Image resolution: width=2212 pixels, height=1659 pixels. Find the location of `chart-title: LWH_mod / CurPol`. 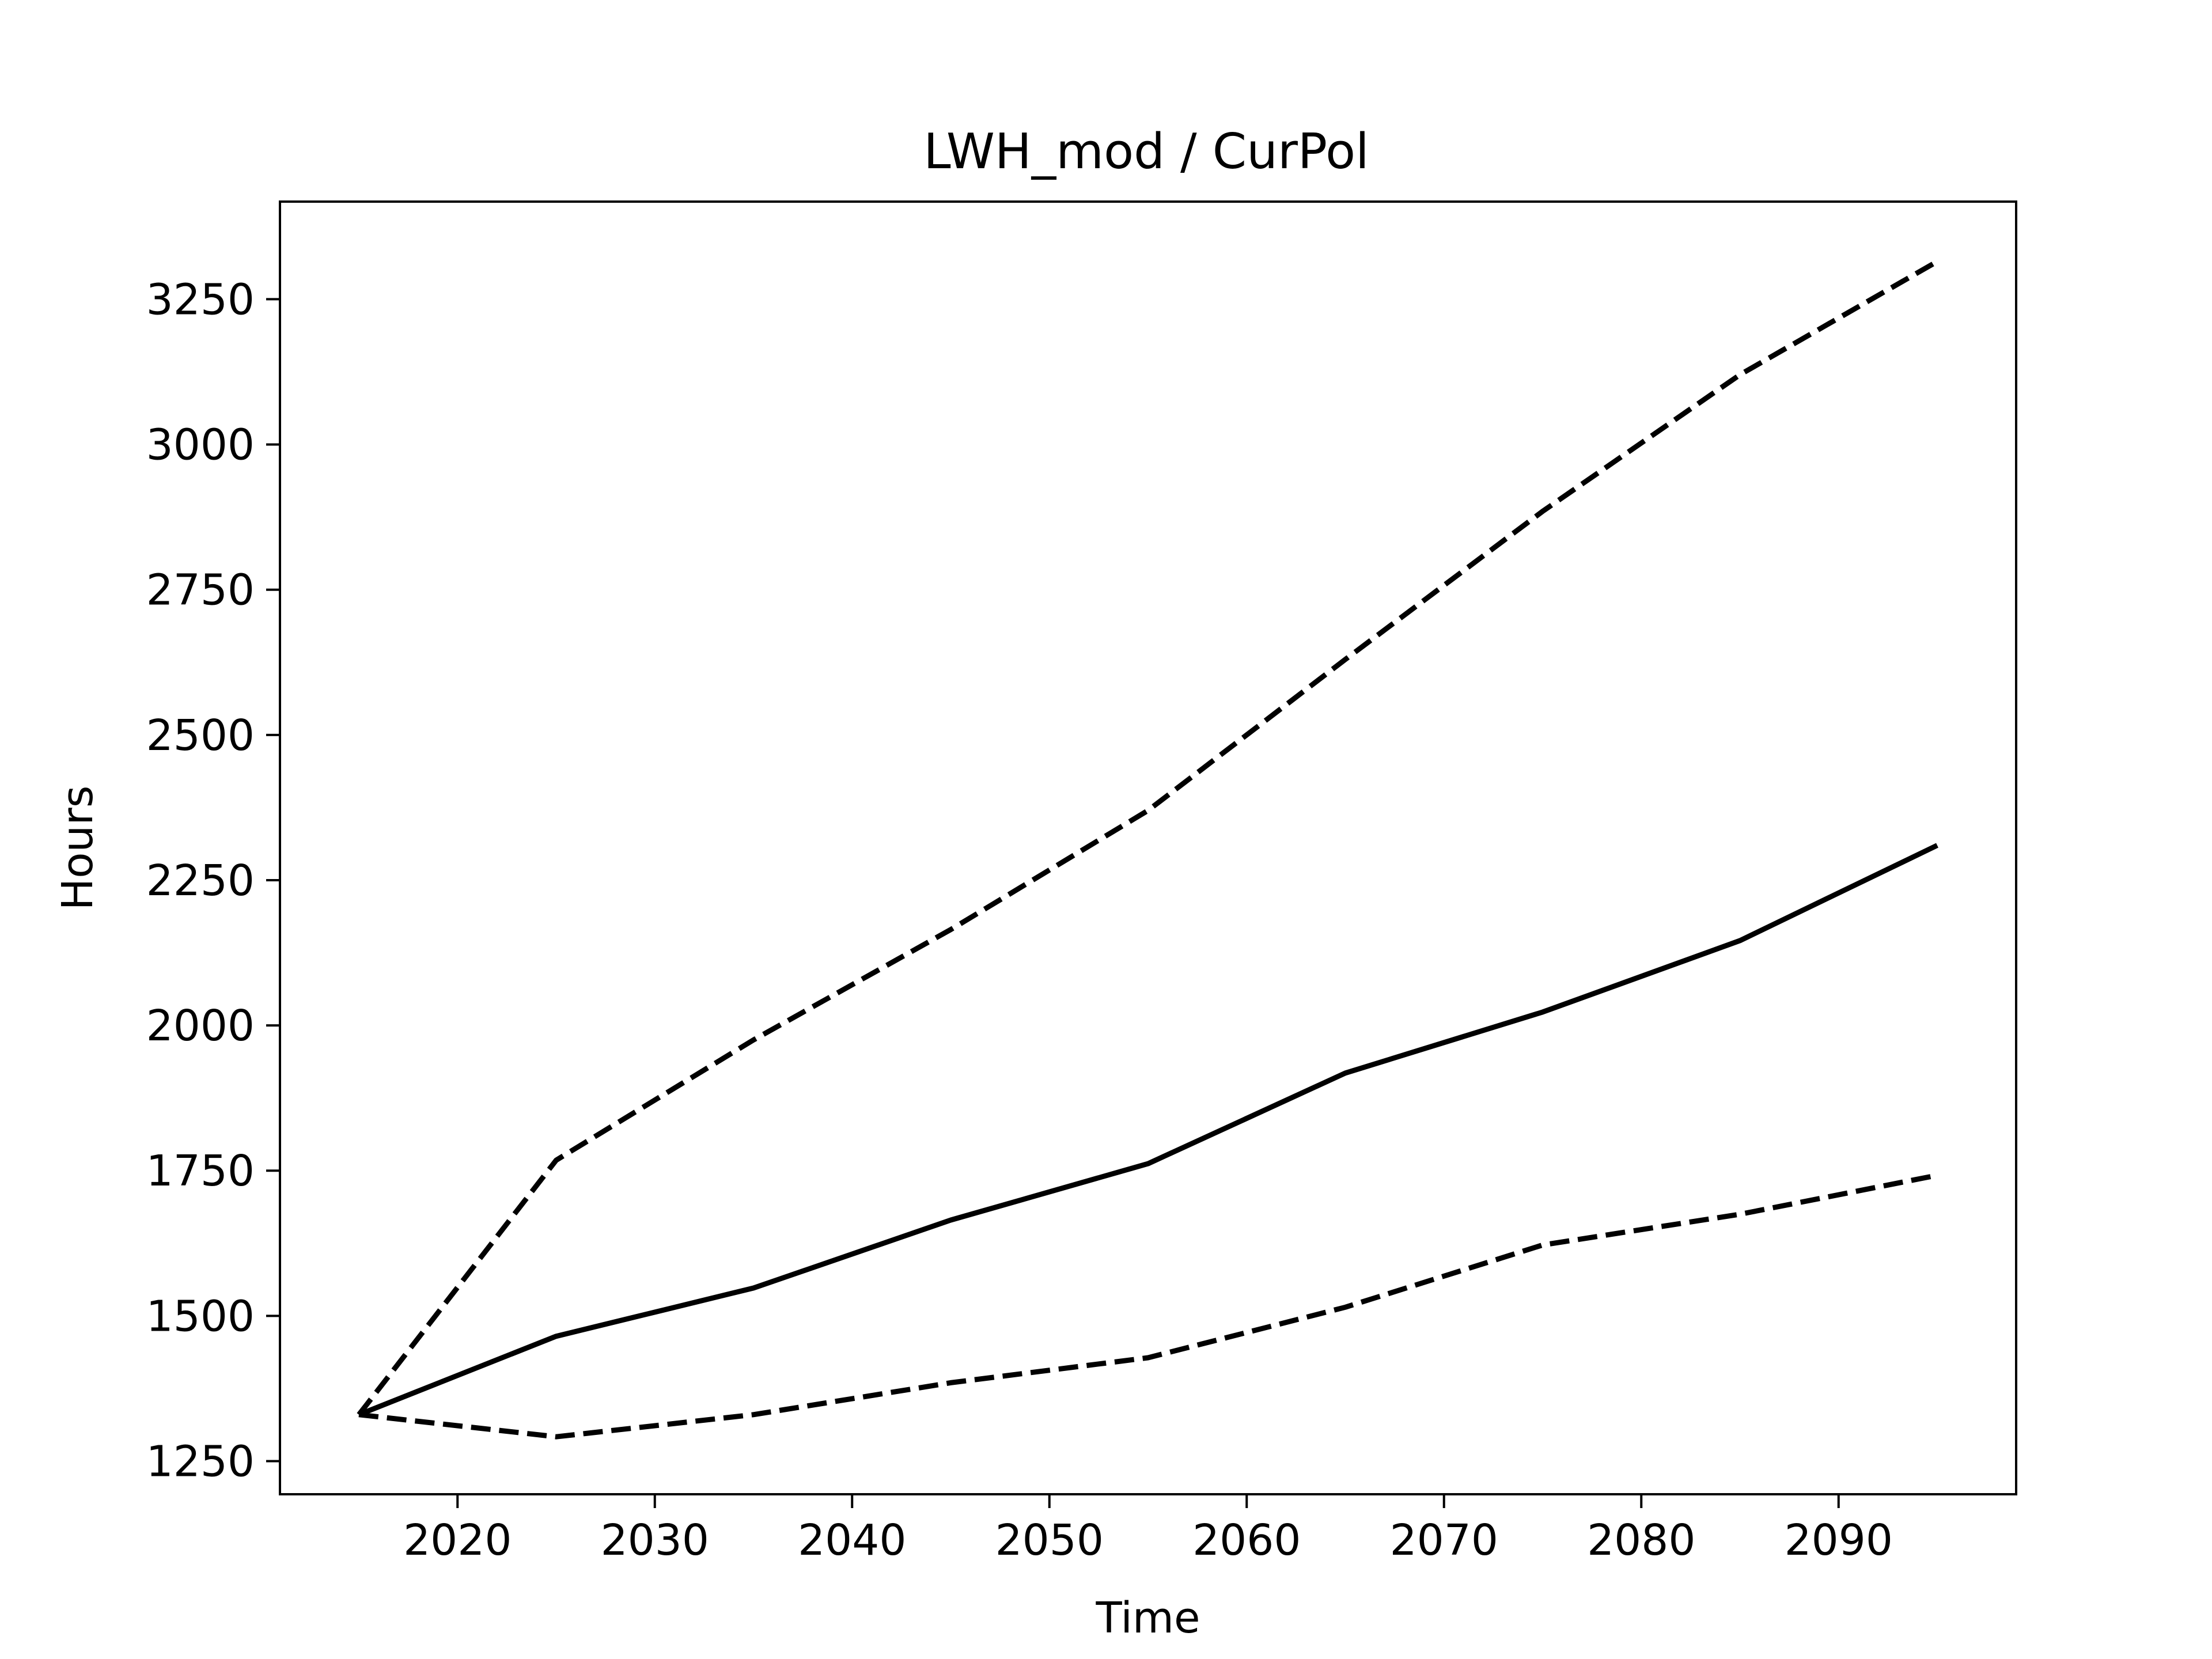

chart-title: LWH_mod / CurPol is located at coordinates (1146, 151).